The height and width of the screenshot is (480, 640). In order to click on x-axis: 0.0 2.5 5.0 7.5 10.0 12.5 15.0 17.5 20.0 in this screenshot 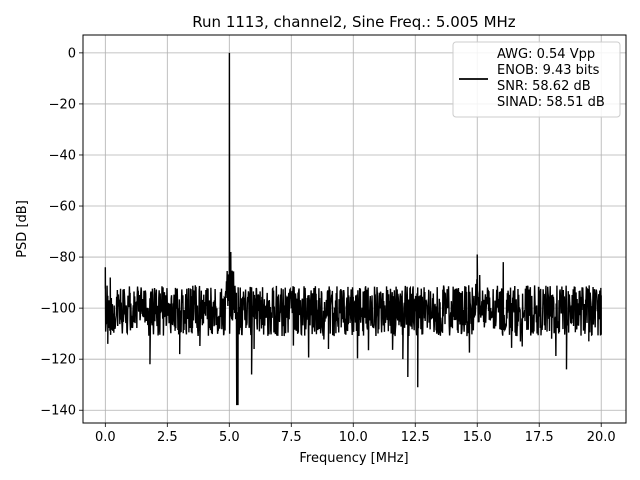, I will do `click(355, 434)`.